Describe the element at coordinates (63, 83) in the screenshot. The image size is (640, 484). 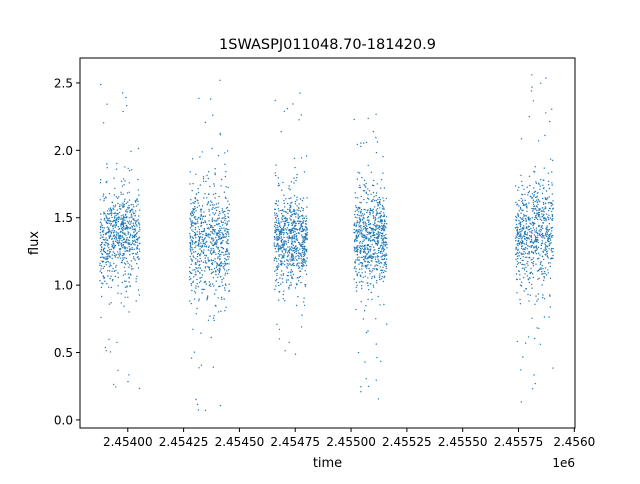
I see `y-tick-label: 2.5` at that location.